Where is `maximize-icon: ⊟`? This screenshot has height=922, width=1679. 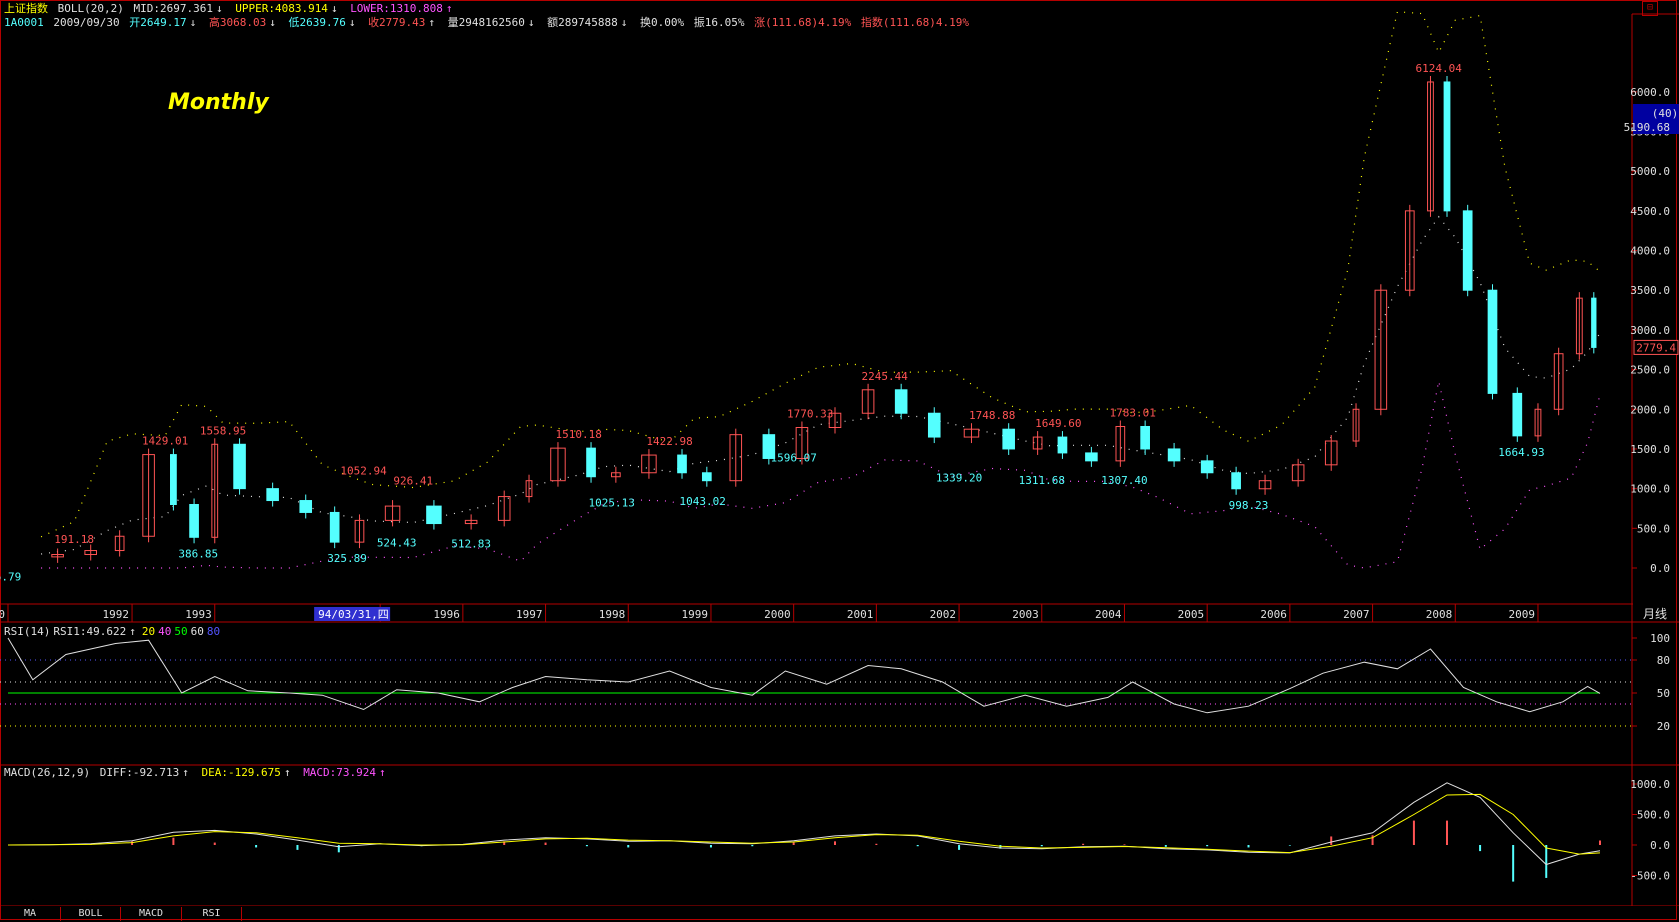
maximize-icon: ⊟ is located at coordinates (1650, 8).